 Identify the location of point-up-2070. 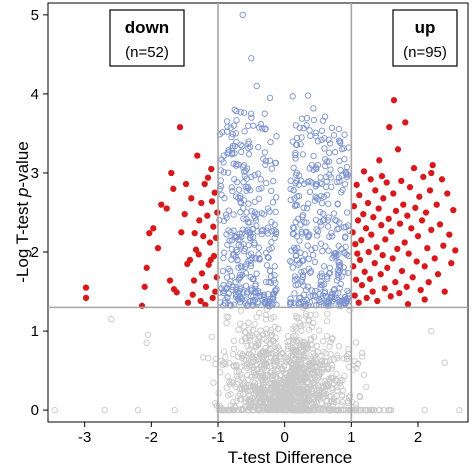
(431, 230).